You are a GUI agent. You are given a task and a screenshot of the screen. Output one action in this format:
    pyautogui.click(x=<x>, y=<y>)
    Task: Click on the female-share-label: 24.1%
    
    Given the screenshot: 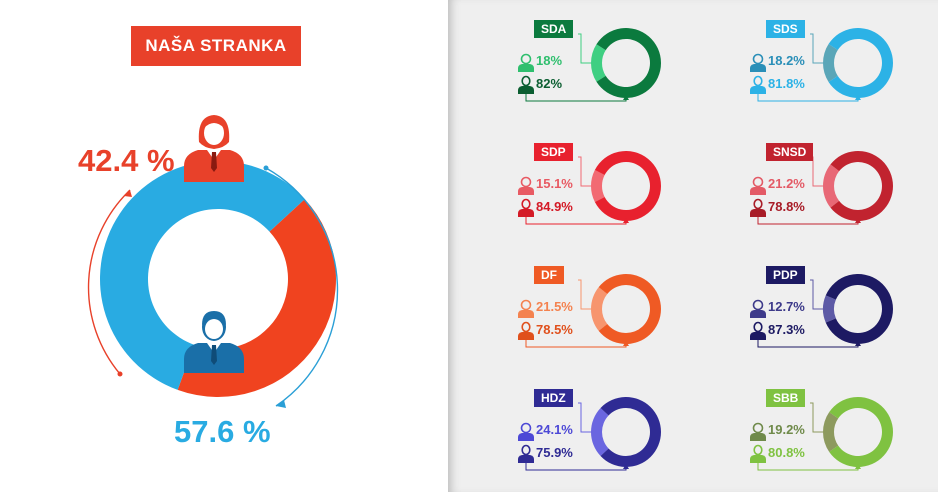 What is the action you would take?
    pyautogui.click(x=554, y=429)
    